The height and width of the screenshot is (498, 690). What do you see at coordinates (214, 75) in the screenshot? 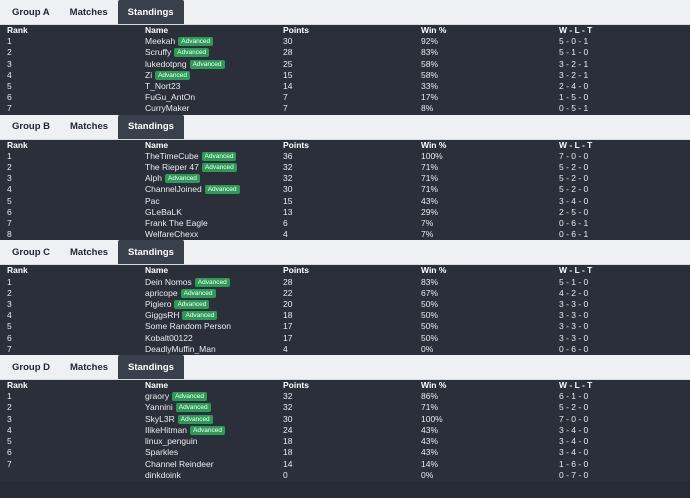
I see `name-cell: Zi Advanced` at bounding box center [214, 75].